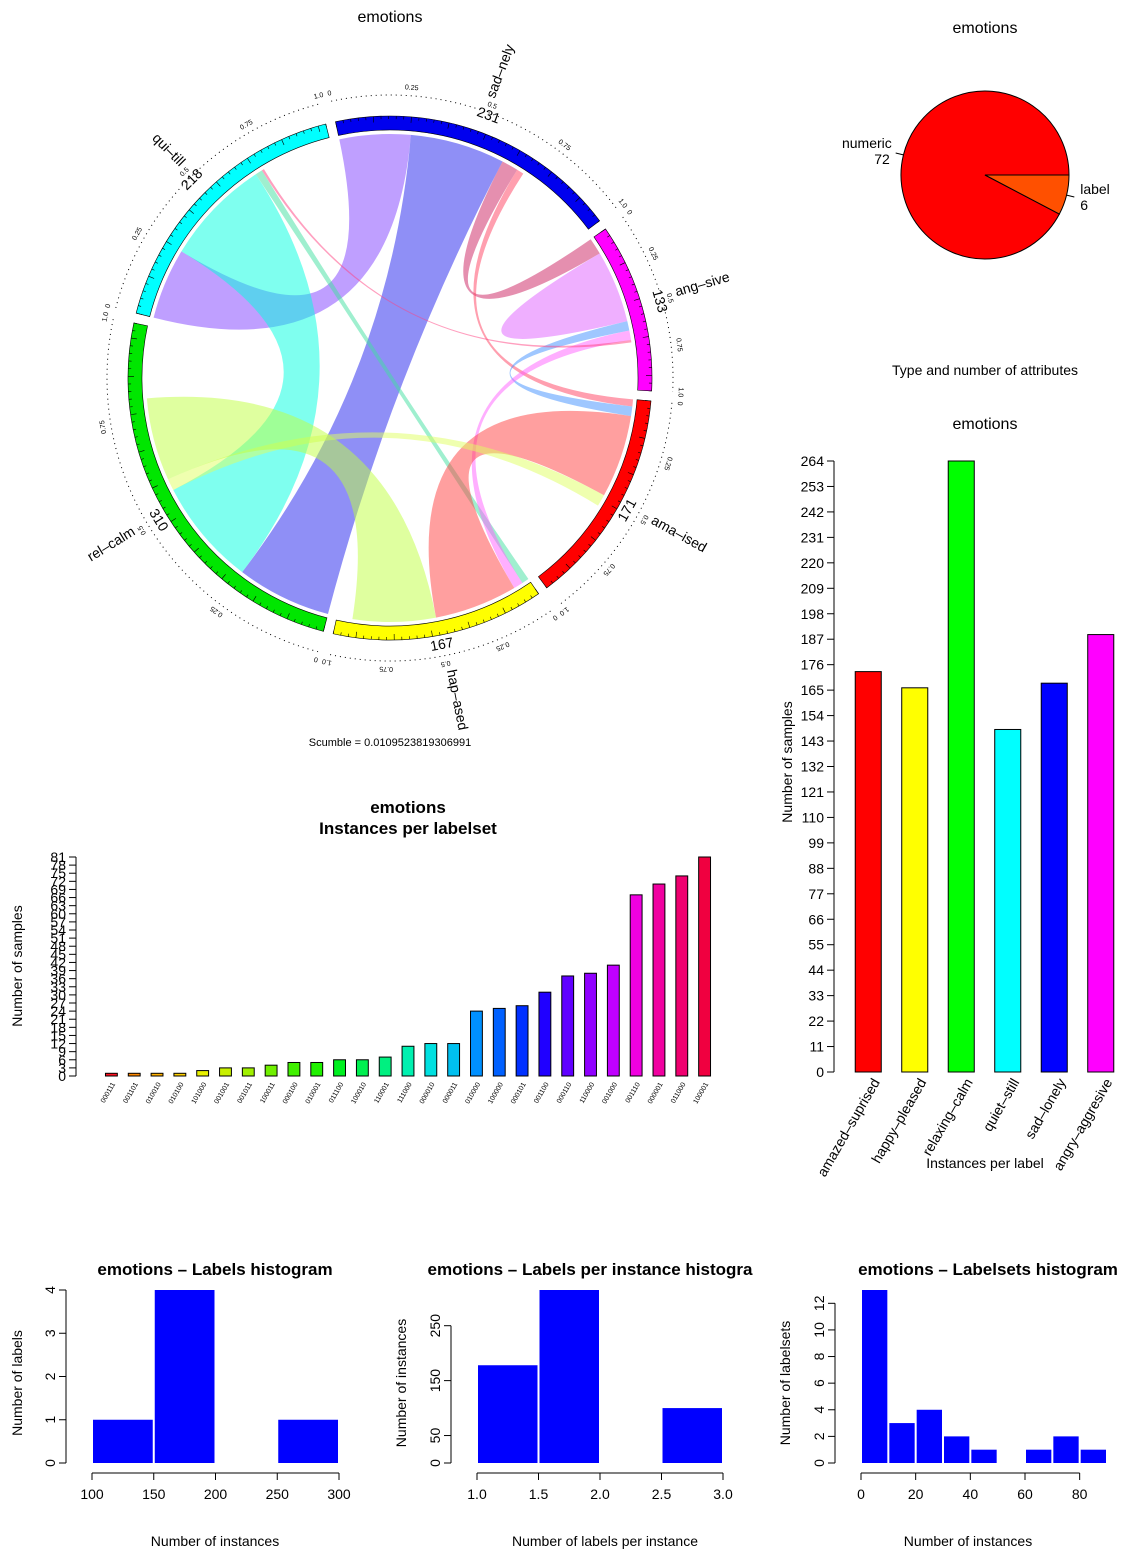  Describe the element at coordinates (539, 1494) in the screenshot. I see `x-tick-label: 1.5` at that location.